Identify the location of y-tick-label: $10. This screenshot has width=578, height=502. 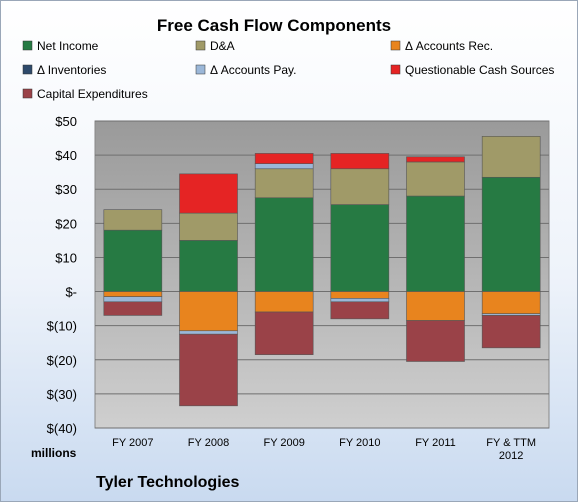
(66, 257).